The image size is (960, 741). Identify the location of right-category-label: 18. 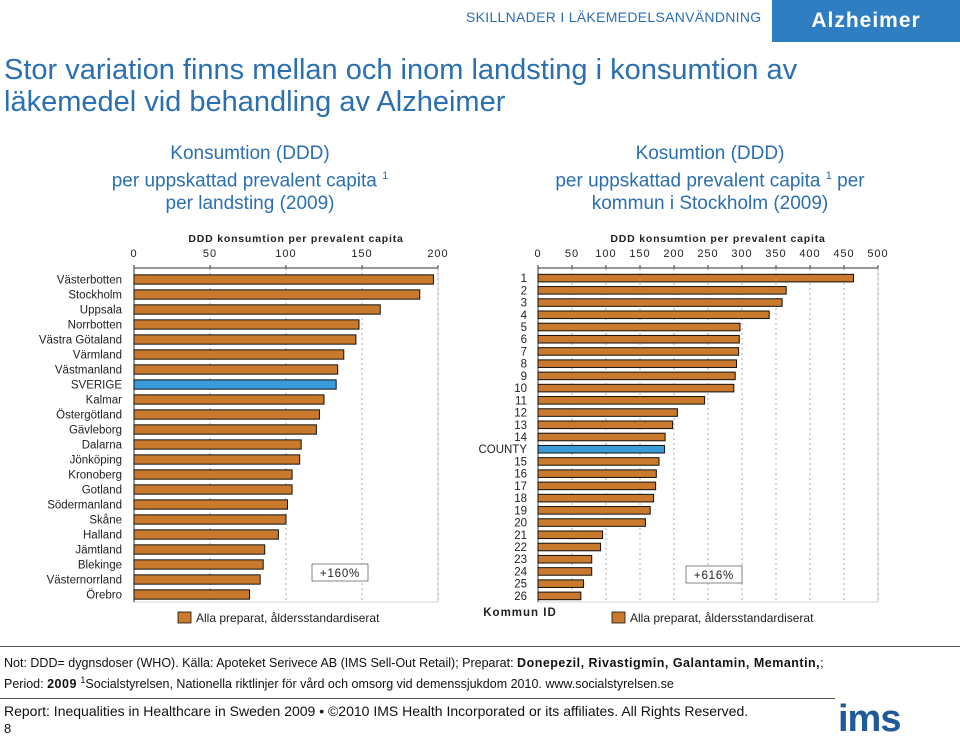
(520, 499).